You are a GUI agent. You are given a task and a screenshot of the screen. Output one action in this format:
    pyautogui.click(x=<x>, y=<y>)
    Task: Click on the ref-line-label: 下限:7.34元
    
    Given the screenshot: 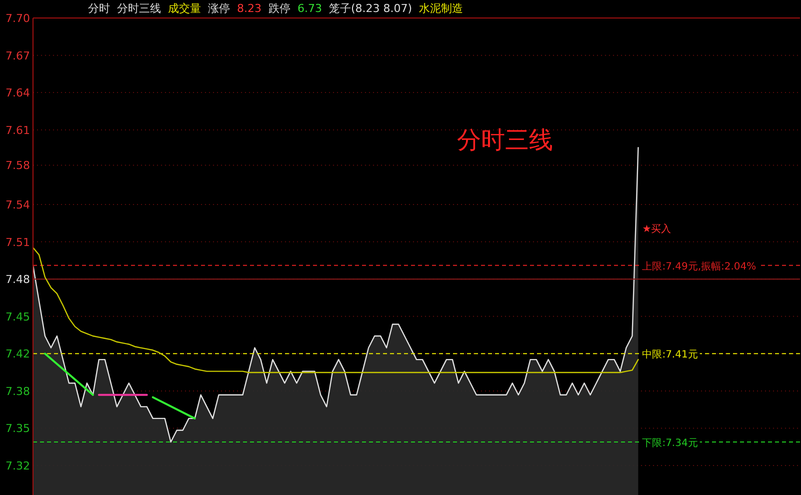 What is the action you would take?
    pyautogui.click(x=670, y=443)
    